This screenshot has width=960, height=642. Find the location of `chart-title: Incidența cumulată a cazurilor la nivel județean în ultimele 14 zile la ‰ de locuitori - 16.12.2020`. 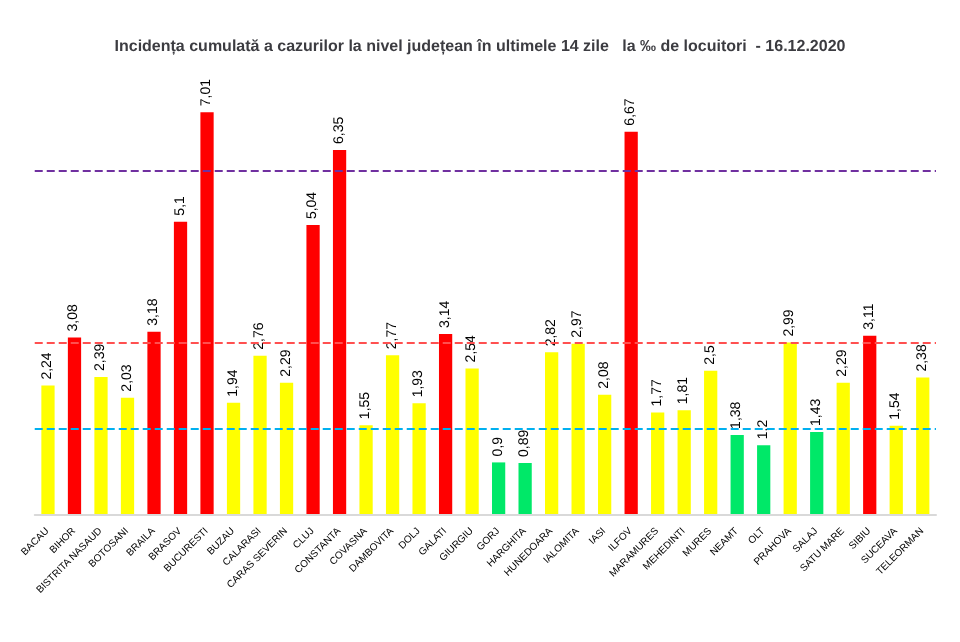

chart-title: Incidența cumulată a cazurilor la nivel județean în ultimele 14 zile la ‰ de locuitori - 16.12.2020 is located at coordinates (480, 46).